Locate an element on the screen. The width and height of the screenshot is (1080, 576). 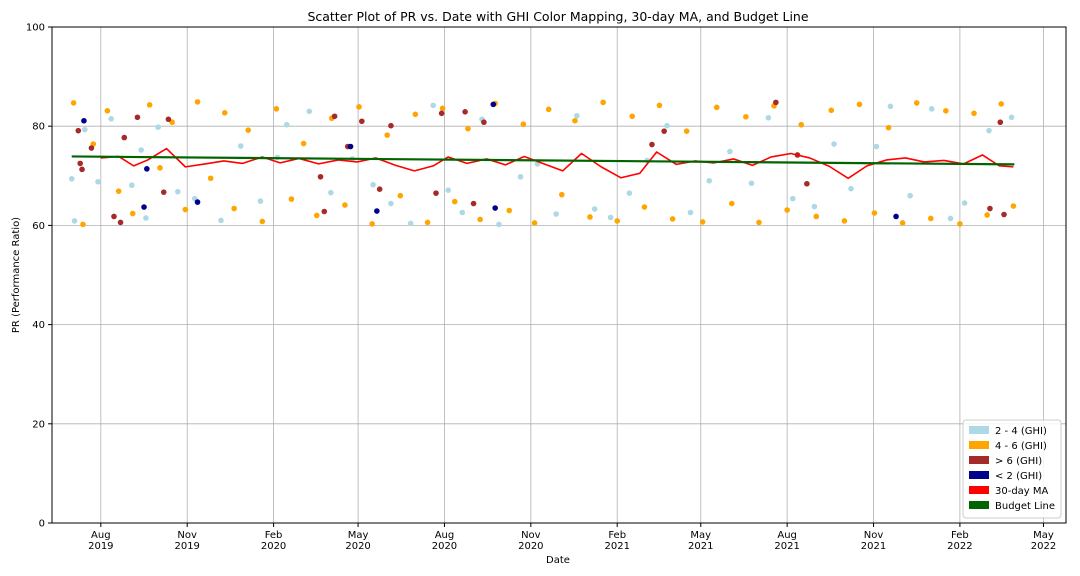
x-axis-label: Date is located at coordinates (558, 560).